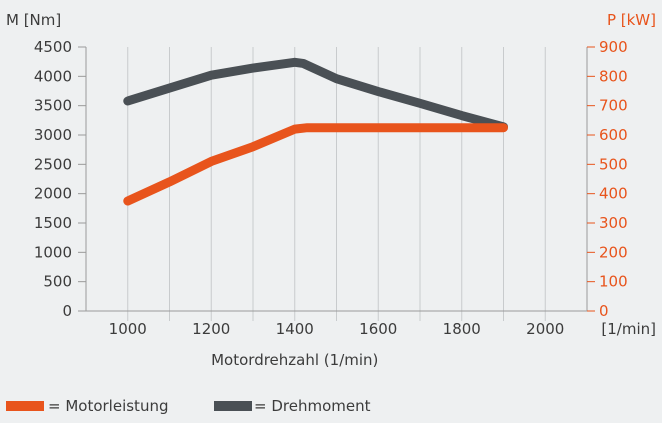 The image size is (662, 423). What do you see at coordinates (57, 282) in the screenshot?
I see `y-tick-label-left: 500` at bounding box center [57, 282].